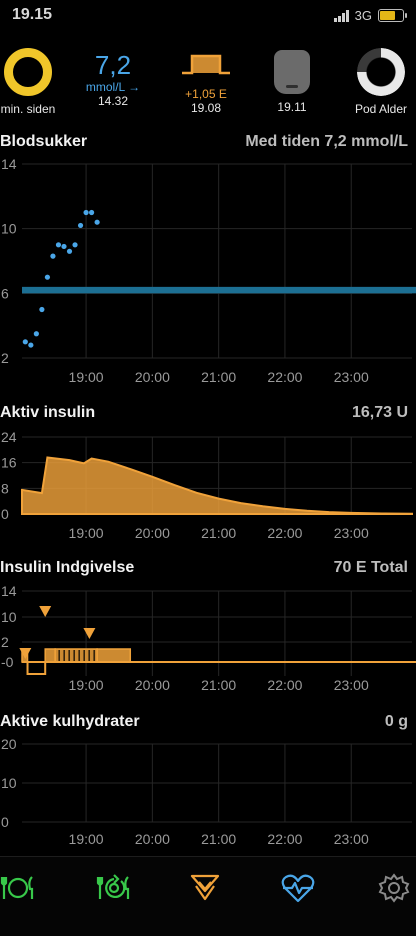 This screenshot has height=936, width=416. I want to click on battery-level, so click(388, 15).